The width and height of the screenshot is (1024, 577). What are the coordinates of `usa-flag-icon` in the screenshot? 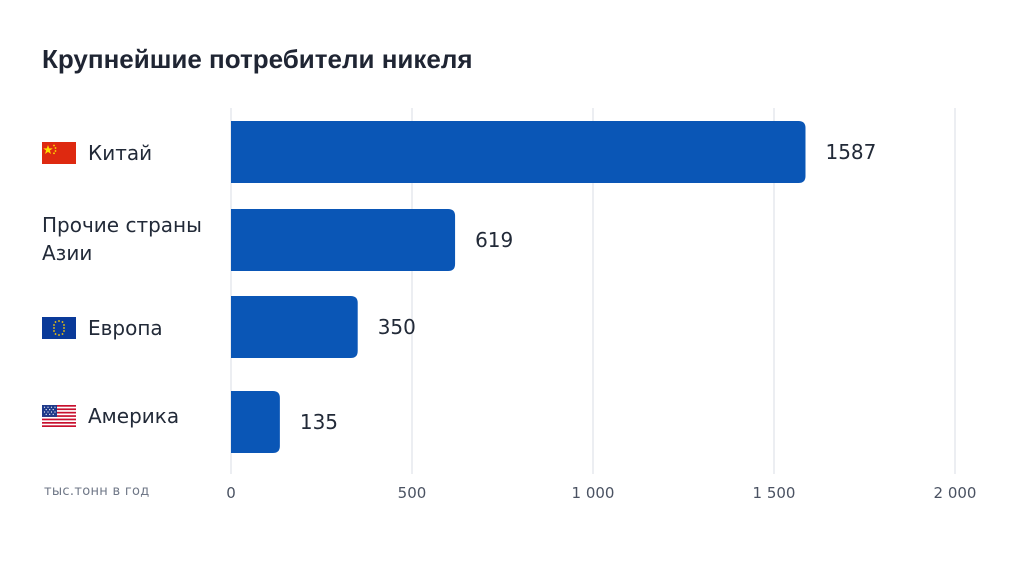 It's located at (59, 416).